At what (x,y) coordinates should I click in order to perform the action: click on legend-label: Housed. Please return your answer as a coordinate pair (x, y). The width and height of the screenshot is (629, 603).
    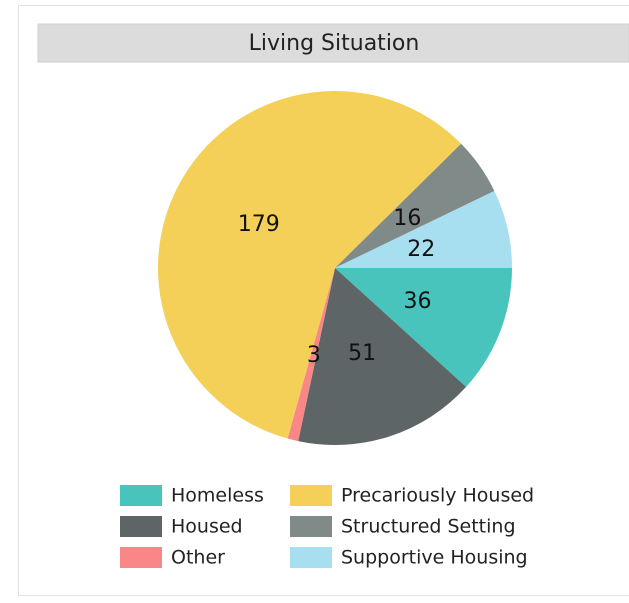
    Looking at the image, I should click on (207, 527).